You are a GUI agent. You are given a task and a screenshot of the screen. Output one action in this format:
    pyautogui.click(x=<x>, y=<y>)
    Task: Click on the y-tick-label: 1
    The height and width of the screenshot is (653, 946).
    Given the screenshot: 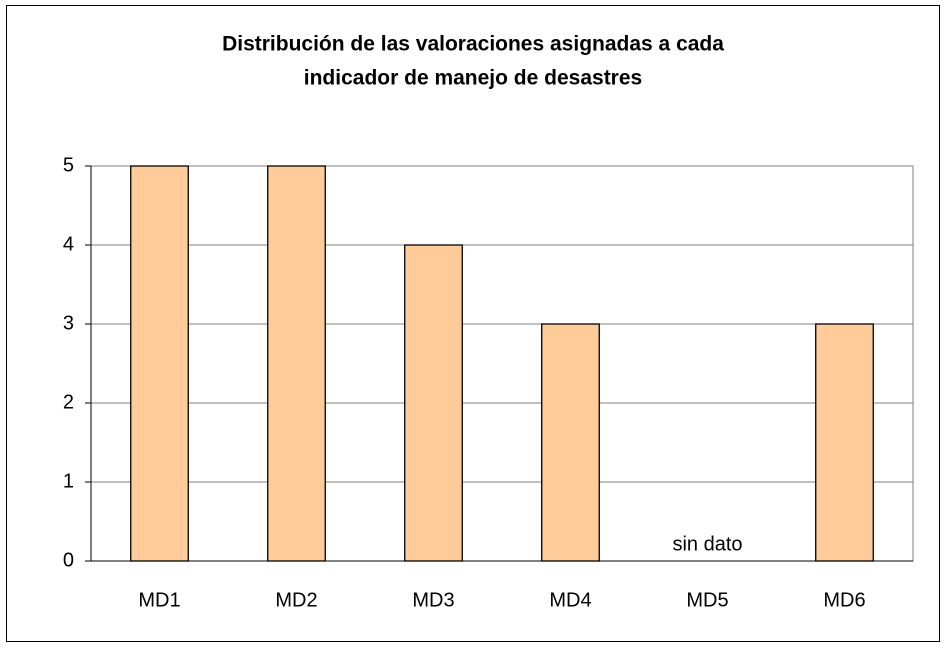 What is the action you would take?
    pyautogui.click(x=68, y=481)
    